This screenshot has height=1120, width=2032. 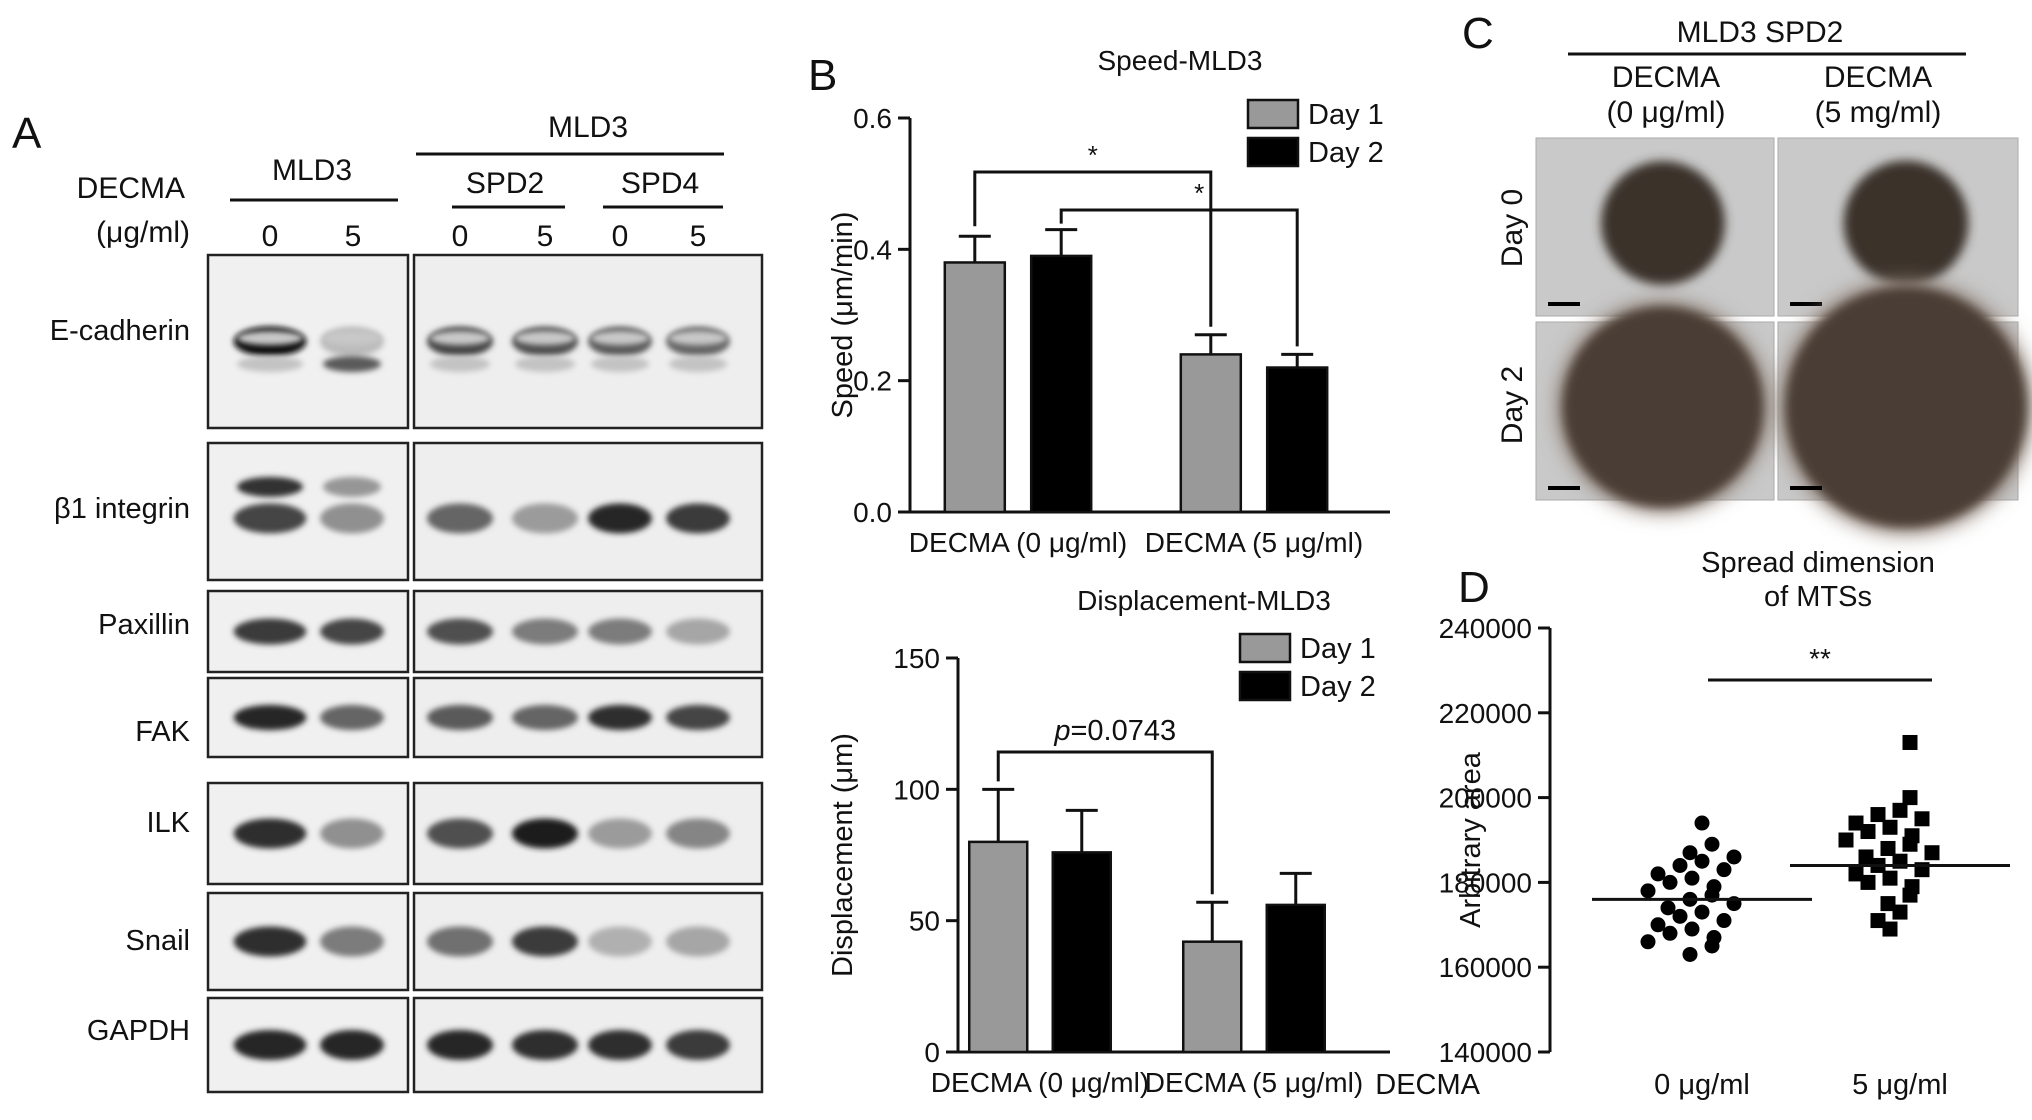 I want to click on micrograph-title: MLD3 SPD2, so click(x=1760, y=32).